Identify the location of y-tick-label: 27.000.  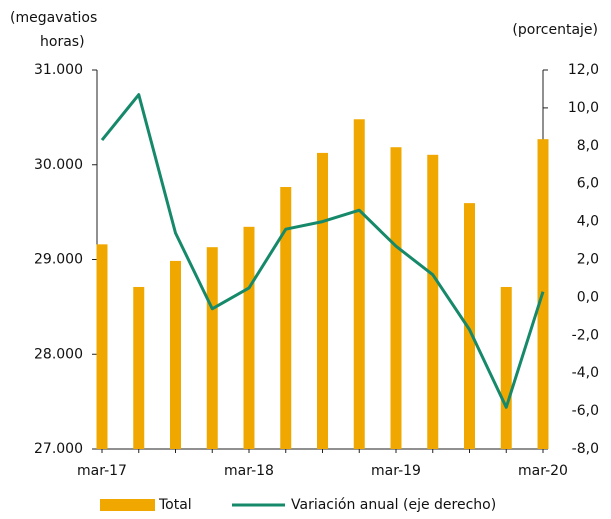
(58, 449).